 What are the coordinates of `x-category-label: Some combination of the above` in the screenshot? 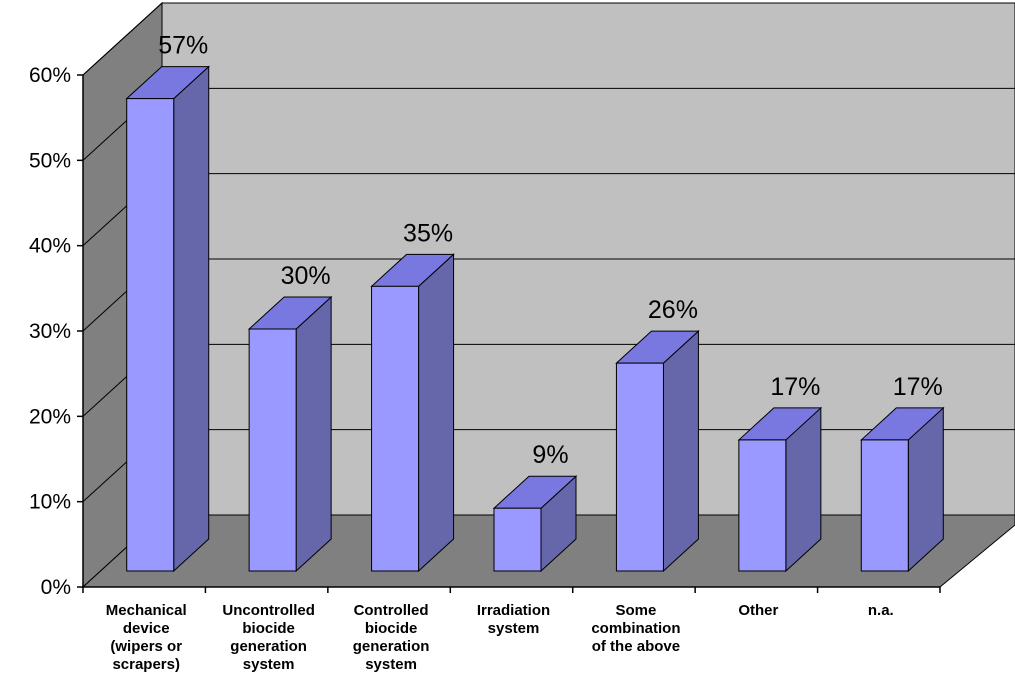 It's located at (635, 628).